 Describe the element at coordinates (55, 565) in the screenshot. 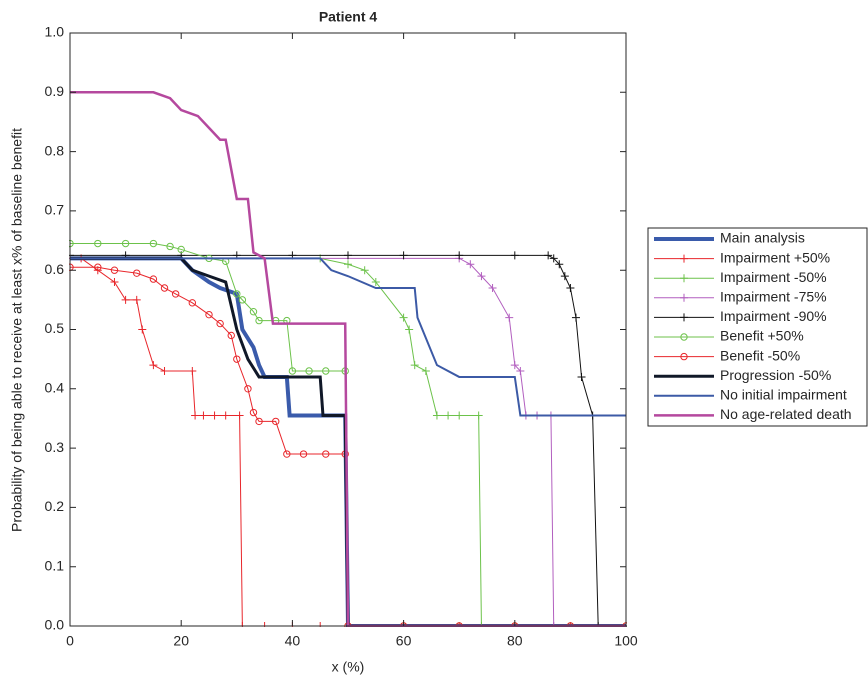

I see `y-tick-label: 0.1` at that location.